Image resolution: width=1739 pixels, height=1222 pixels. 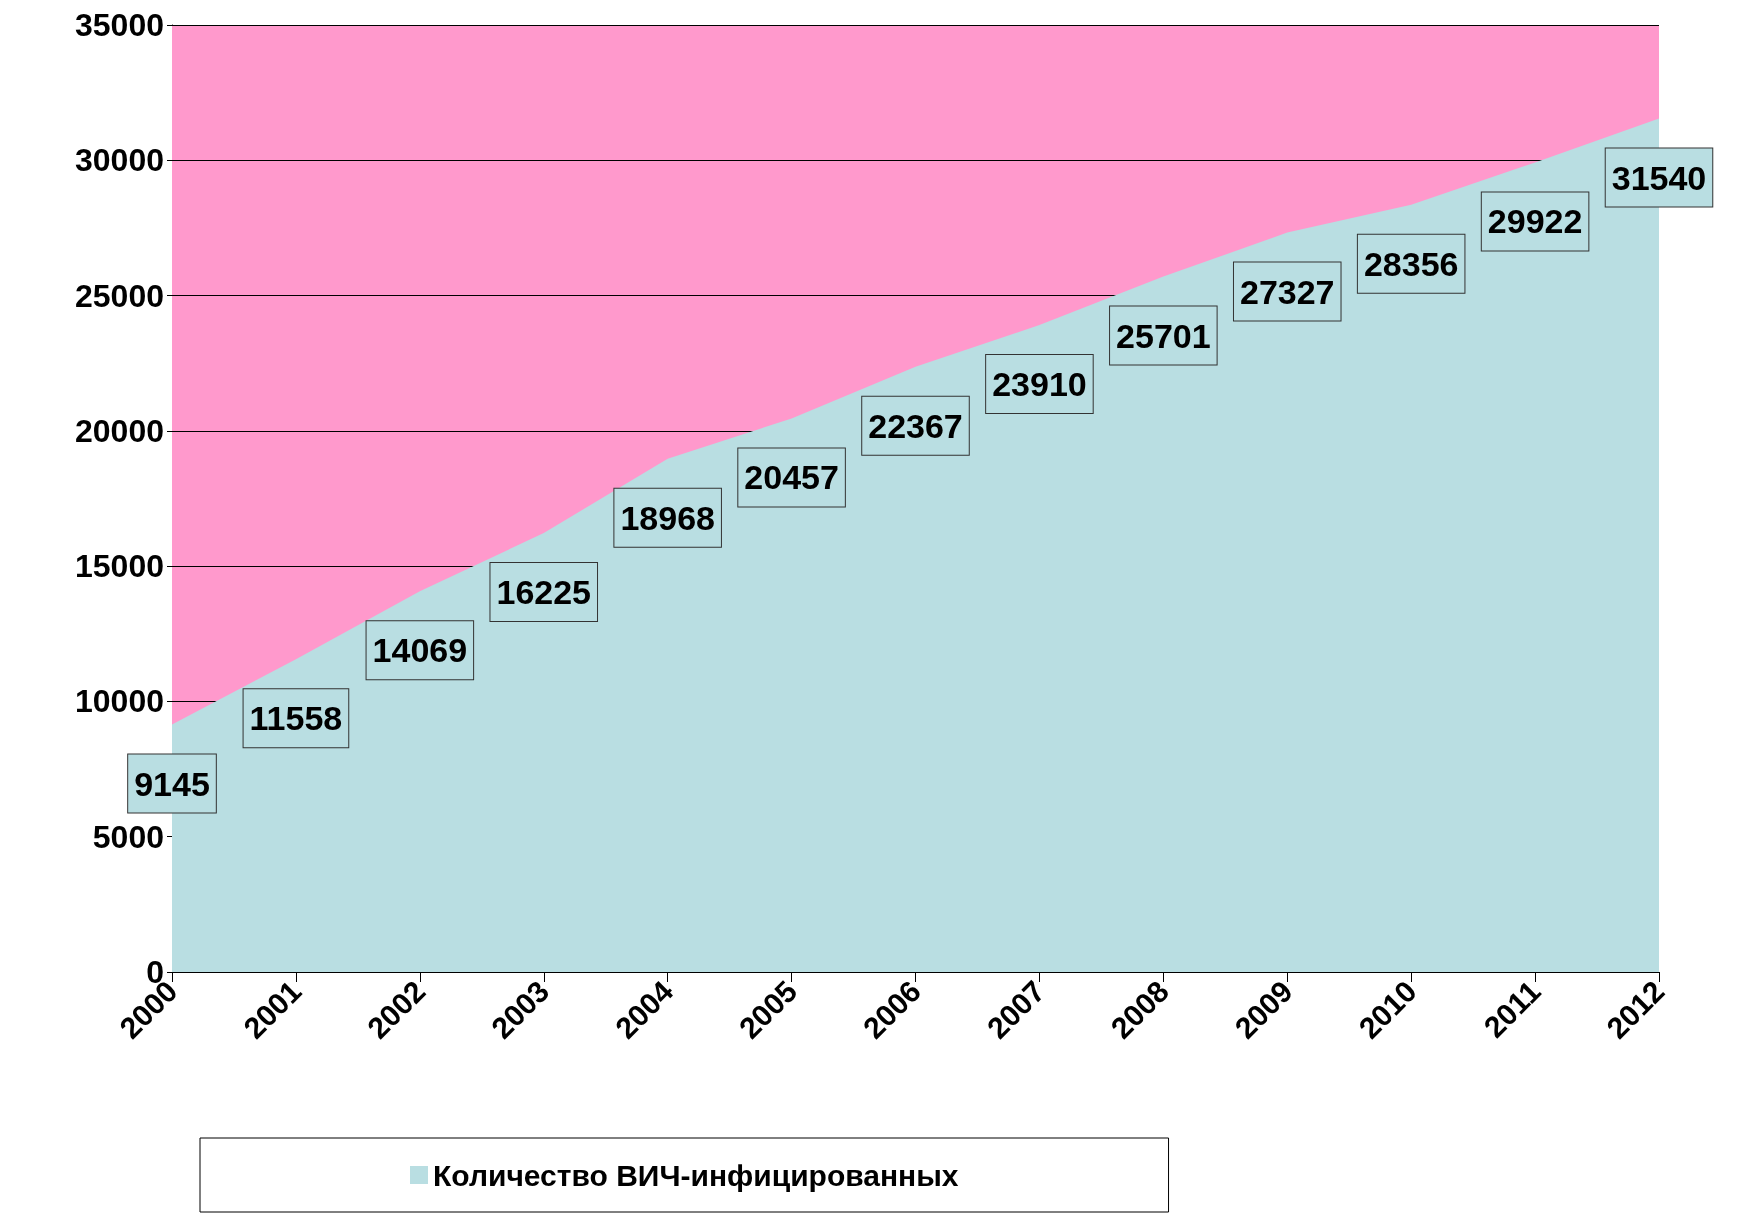 I want to click on data-label: 14069, so click(x=420, y=650).